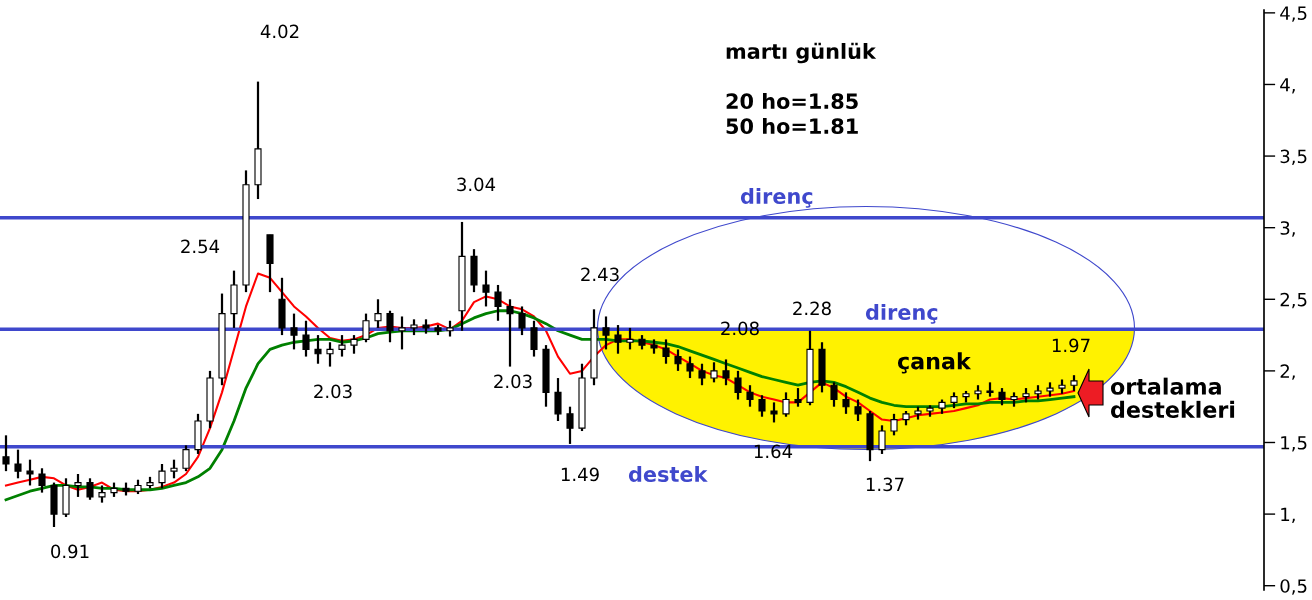 The height and width of the screenshot is (600, 1312). What do you see at coordinates (1287, 86) in the screenshot?
I see `y-tick-label: 4,` at bounding box center [1287, 86].